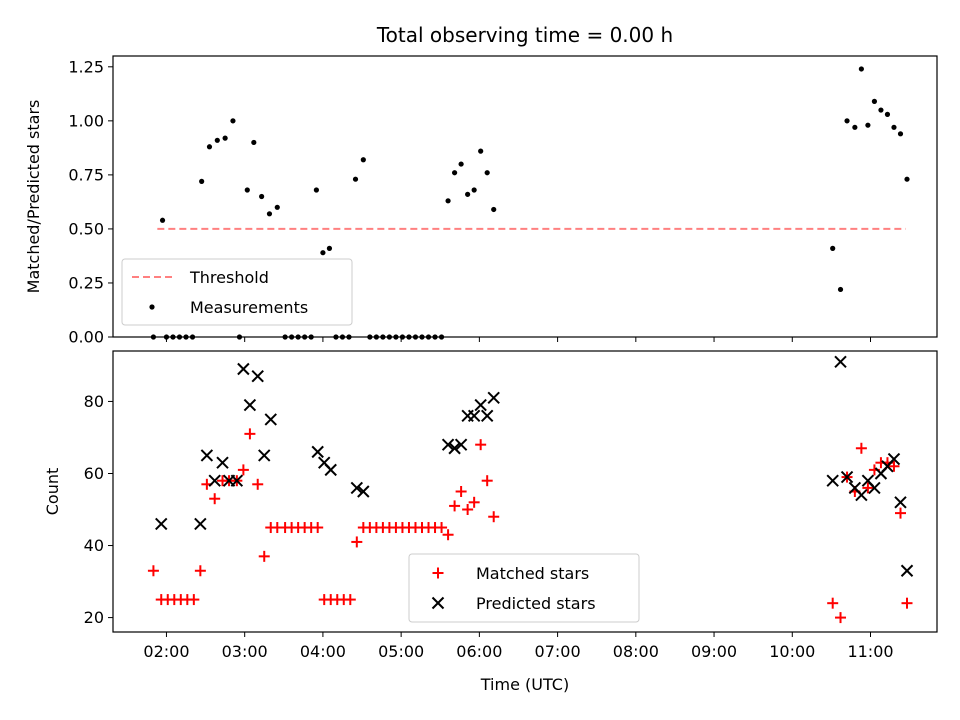  What do you see at coordinates (792, 651) in the screenshot?
I see `x-tick-label: 10:00` at bounding box center [792, 651].